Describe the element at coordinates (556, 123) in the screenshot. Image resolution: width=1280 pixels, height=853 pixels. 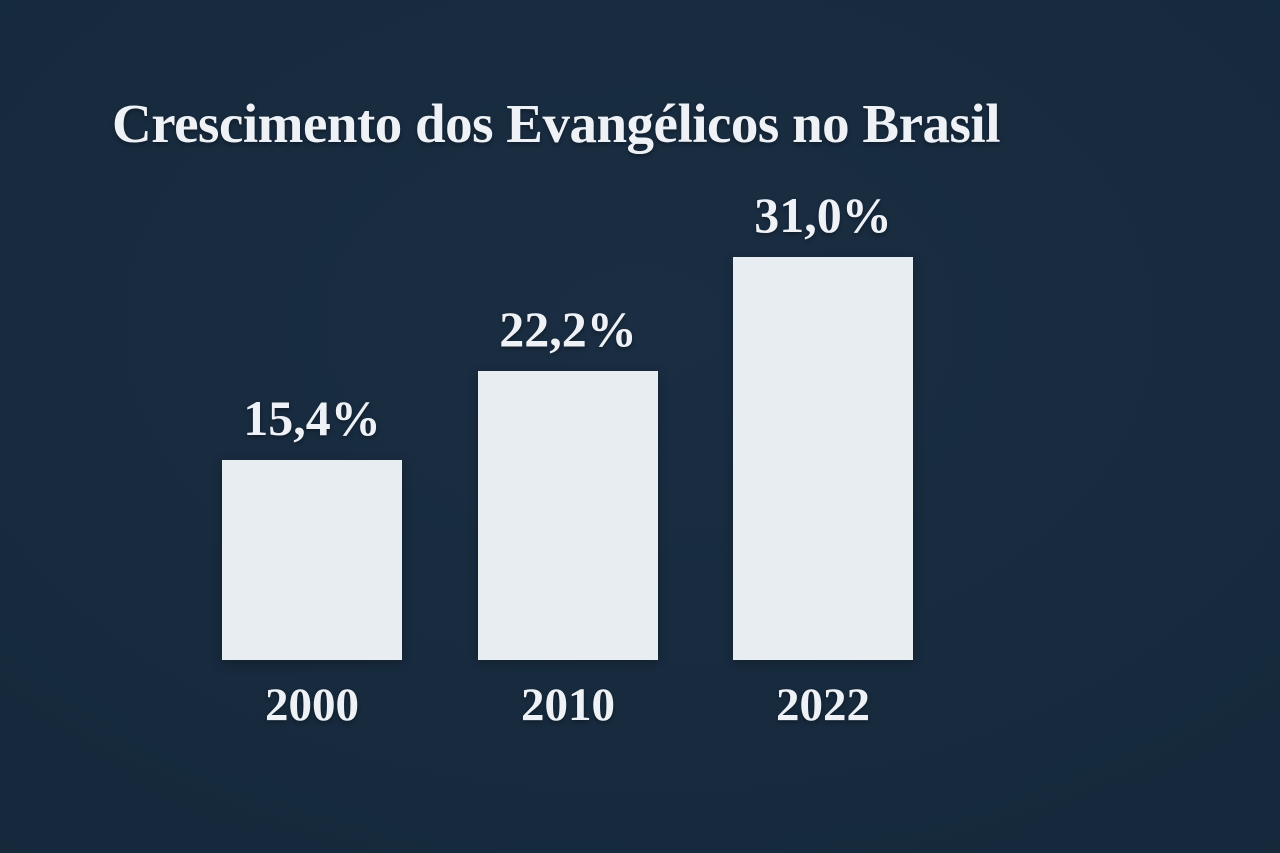
I see `chart-title: Crescimento dos Evangélicos no Brasil` at that location.